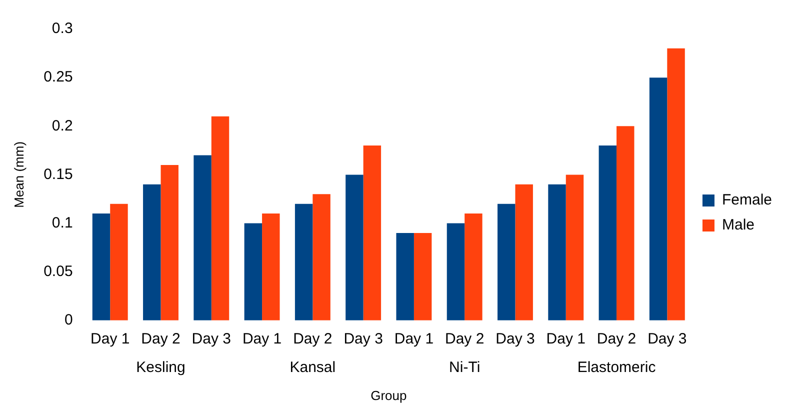 The width and height of the screenshot is (800, 416). I want to click on y-tick-label: 0.2, so click(62, 125).